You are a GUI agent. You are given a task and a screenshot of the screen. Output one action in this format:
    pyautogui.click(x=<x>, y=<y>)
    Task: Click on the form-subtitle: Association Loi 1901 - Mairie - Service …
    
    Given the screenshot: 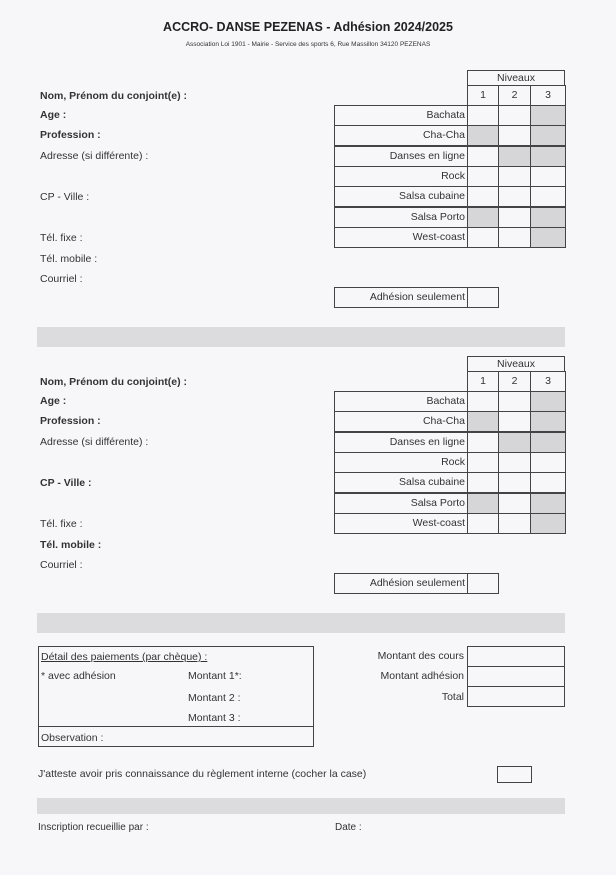 What is the action you would take?
    pyautogui.click(x=308, y=44)
    